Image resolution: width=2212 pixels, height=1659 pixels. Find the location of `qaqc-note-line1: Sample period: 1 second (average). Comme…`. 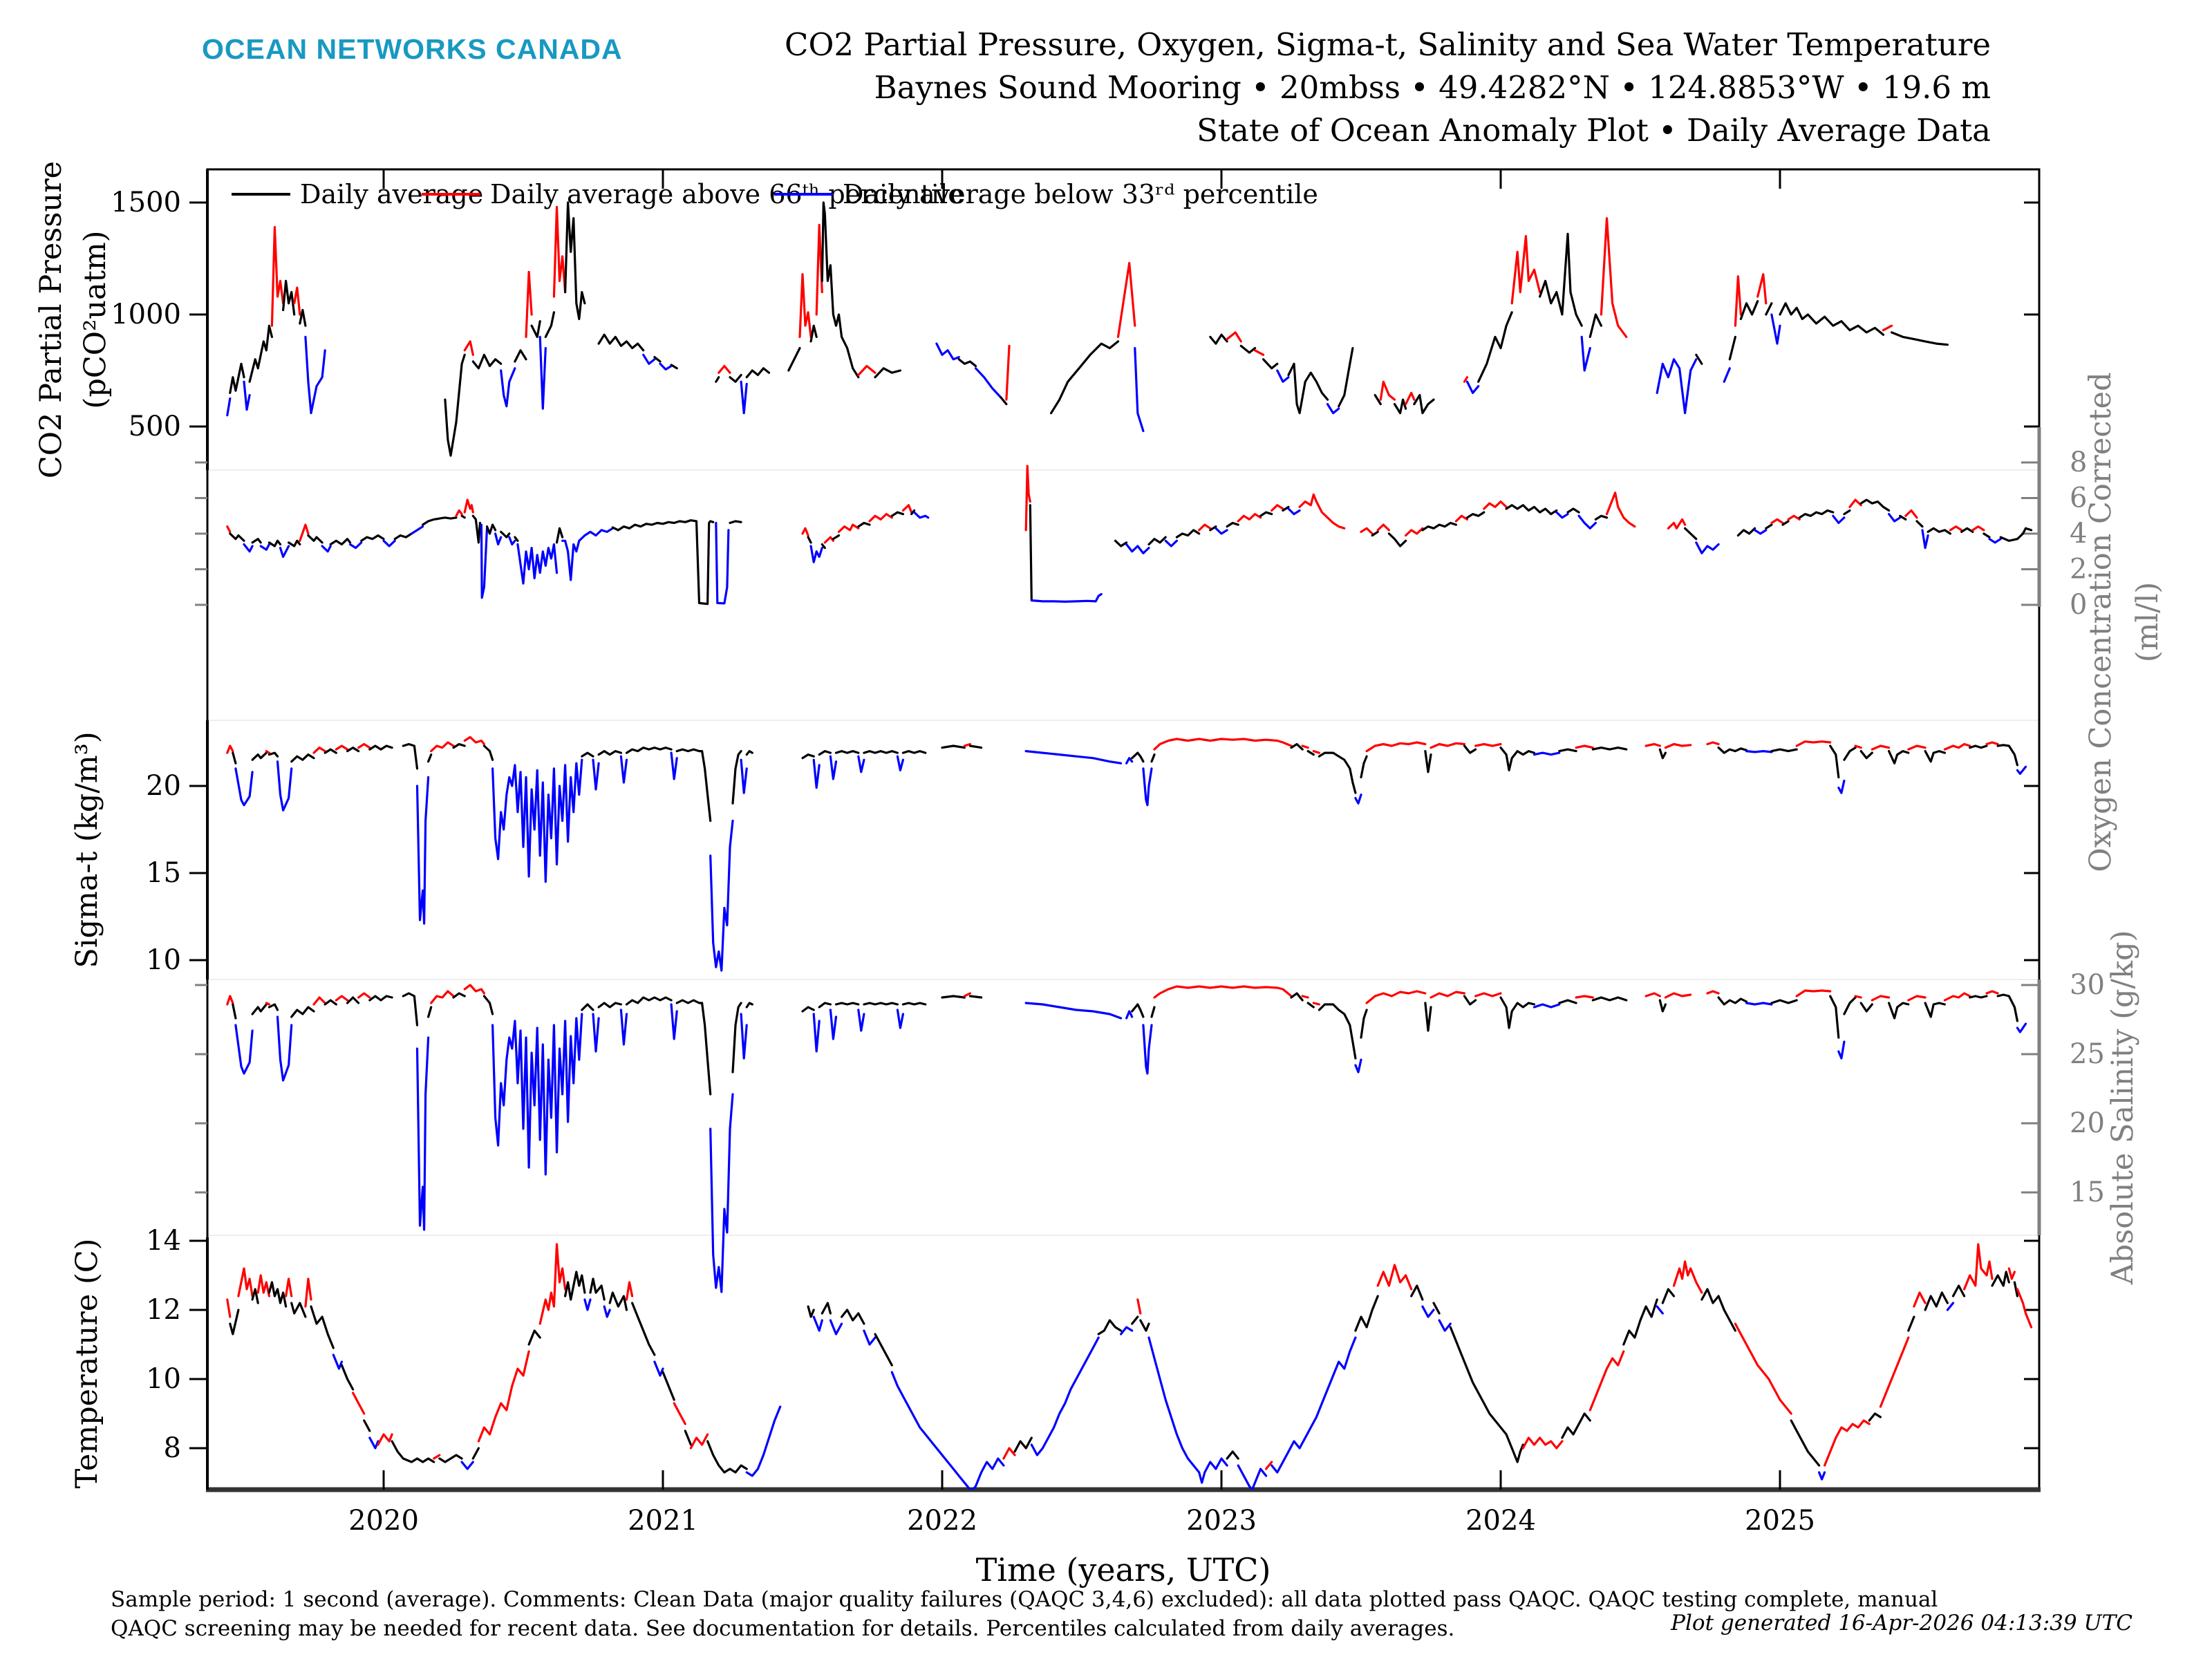

qaqc-note-line1: Sample period: 1 second (average). Comme… is located at coordinates (1024, 1600).